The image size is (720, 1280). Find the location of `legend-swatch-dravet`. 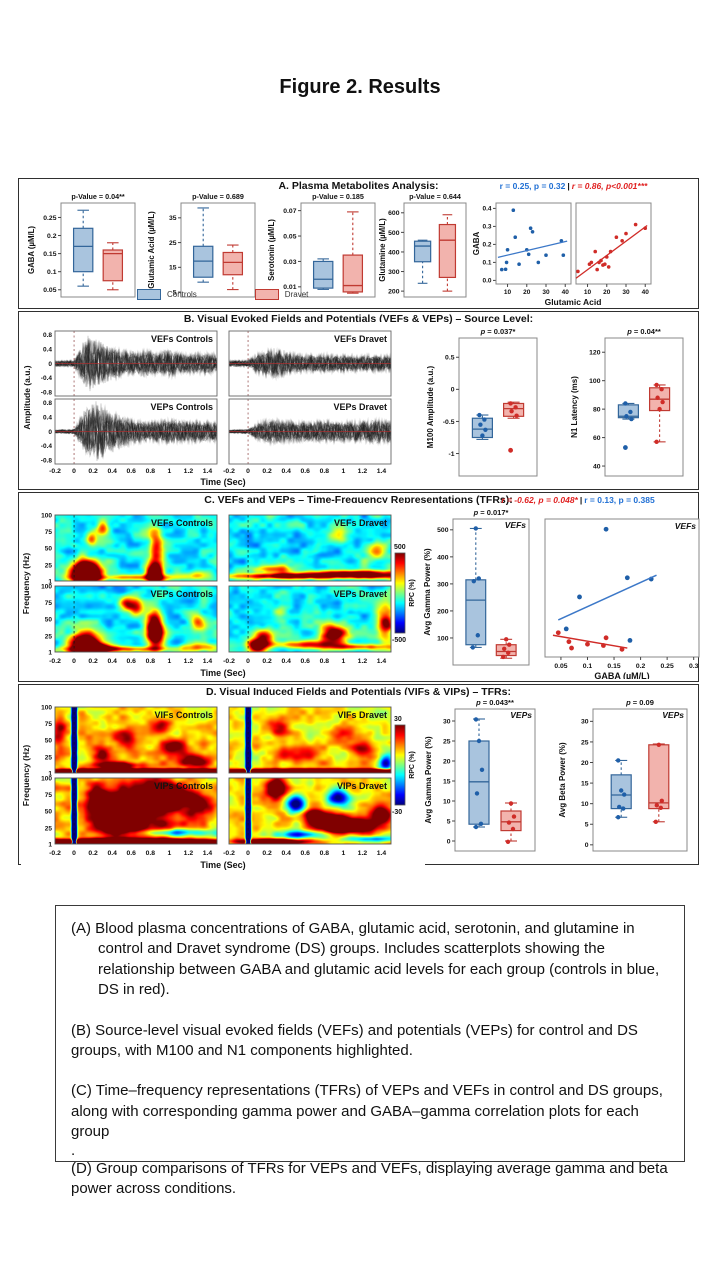

legend-swatch-dravet is located at coordinates (266, 294).